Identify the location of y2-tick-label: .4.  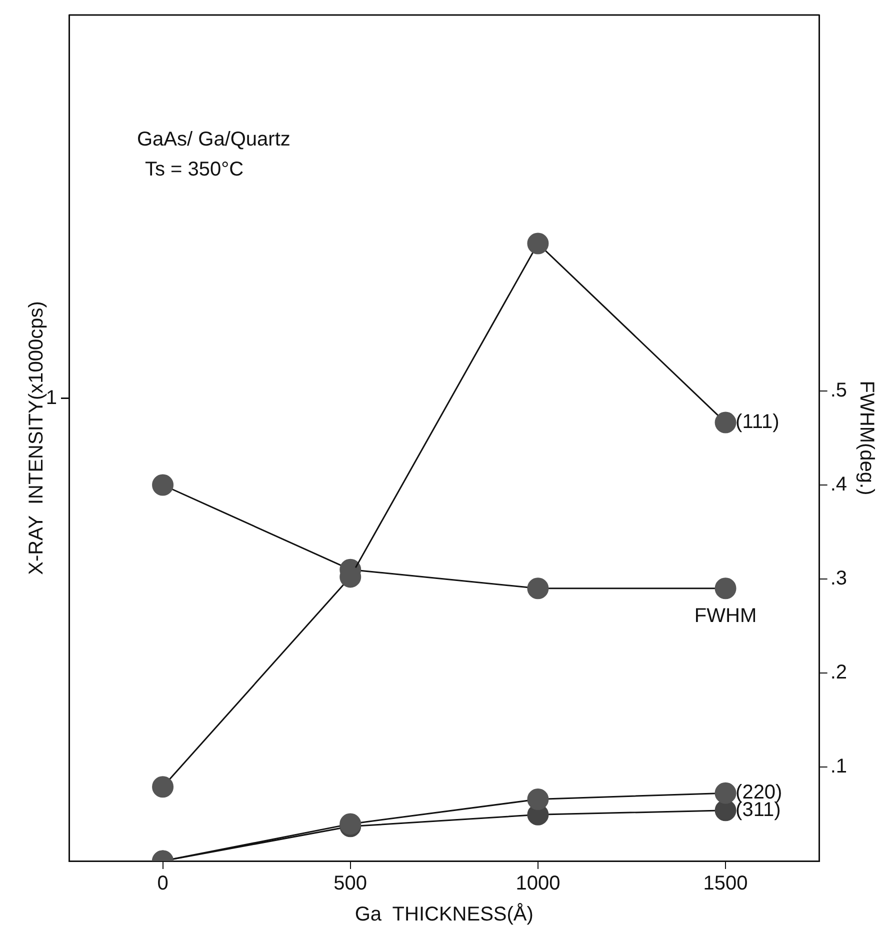
(839, 485).